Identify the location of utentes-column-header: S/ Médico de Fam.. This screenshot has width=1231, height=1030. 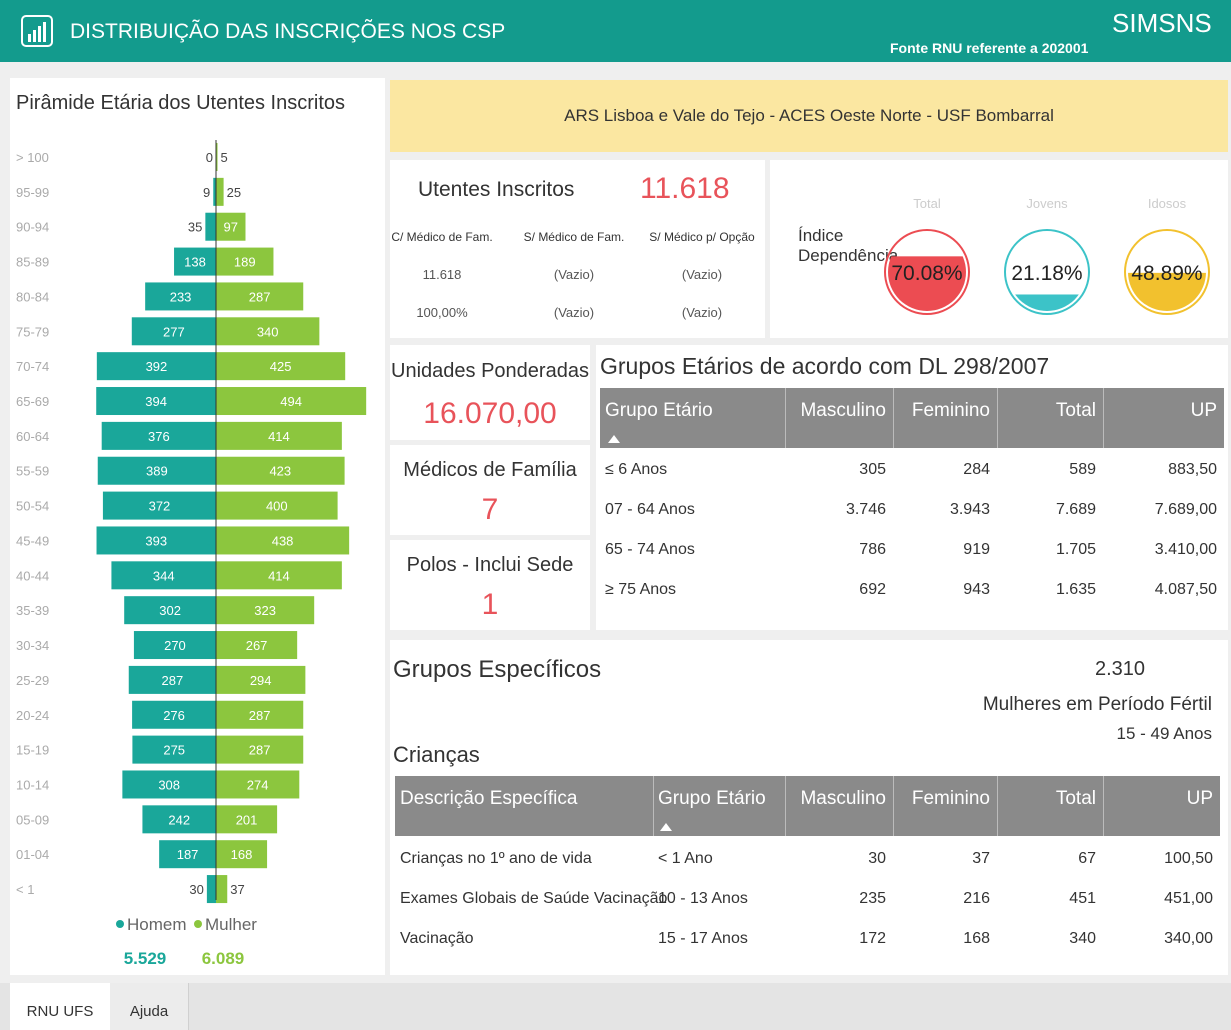
(574, 237).